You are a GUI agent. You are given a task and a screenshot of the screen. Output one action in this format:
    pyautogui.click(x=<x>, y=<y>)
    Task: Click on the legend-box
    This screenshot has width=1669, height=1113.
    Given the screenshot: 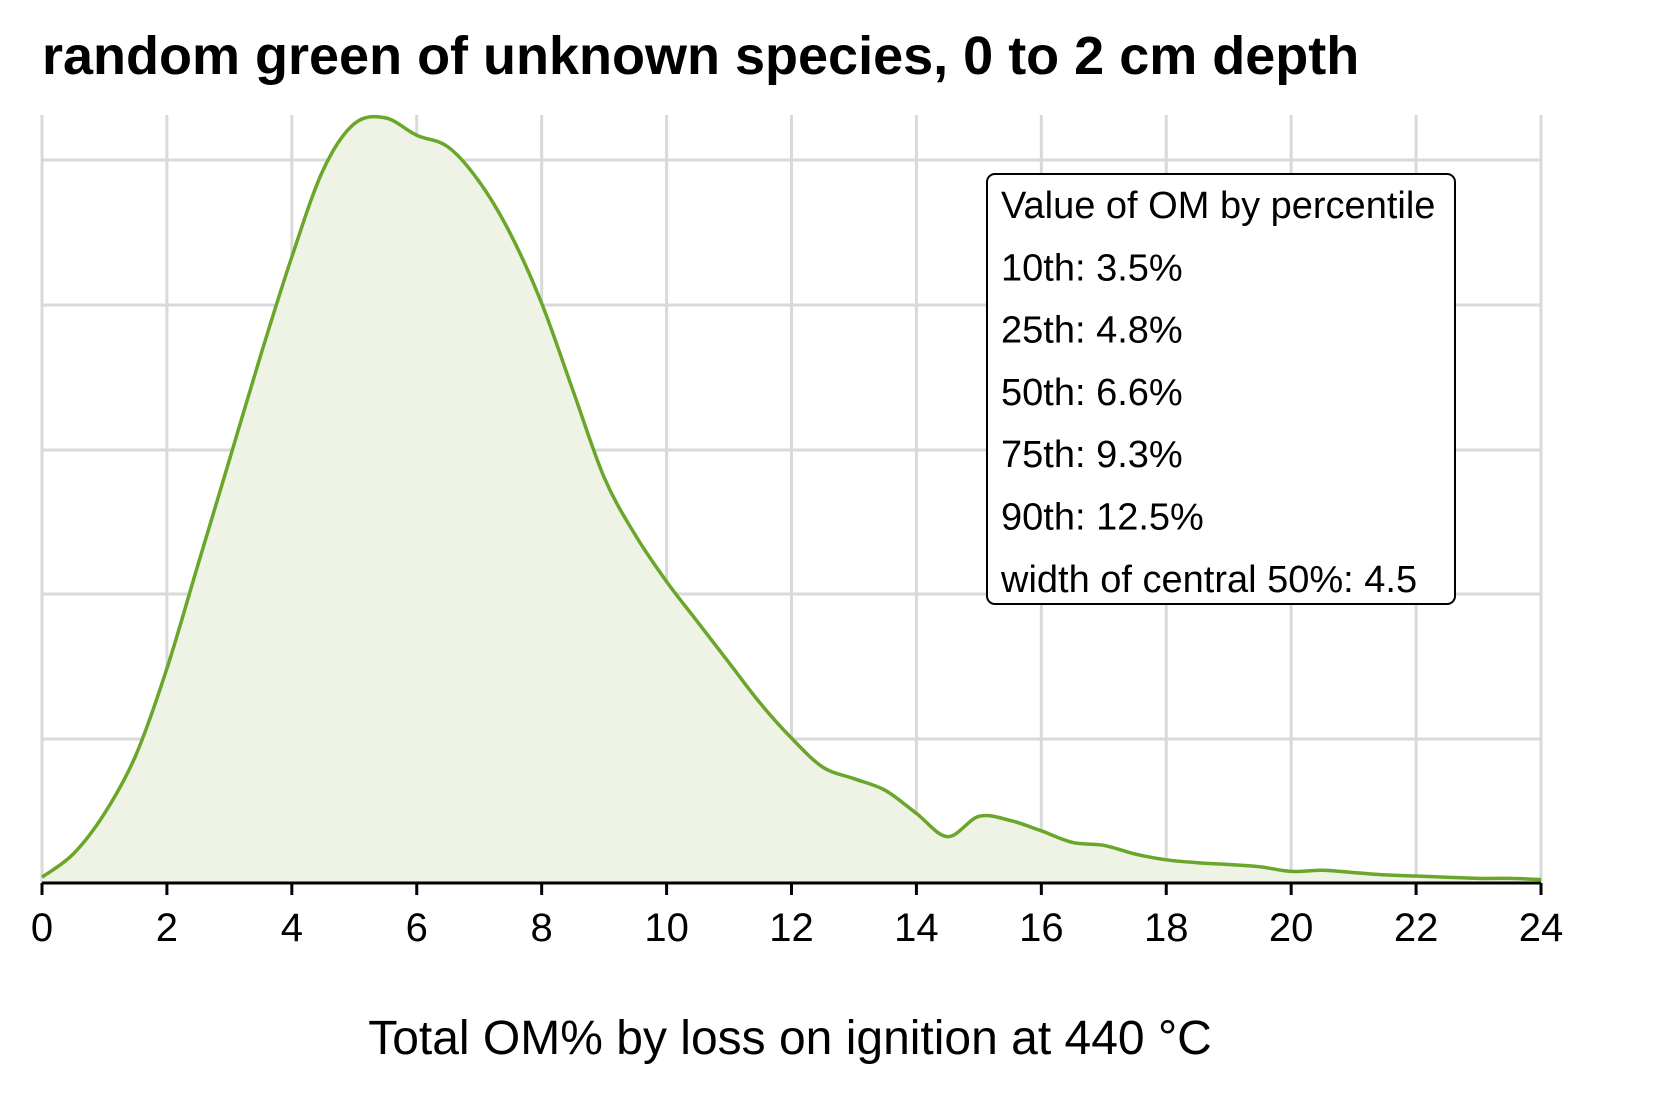 What is the action you would take?
    pyautogui.click(x=1221, y=389)
    